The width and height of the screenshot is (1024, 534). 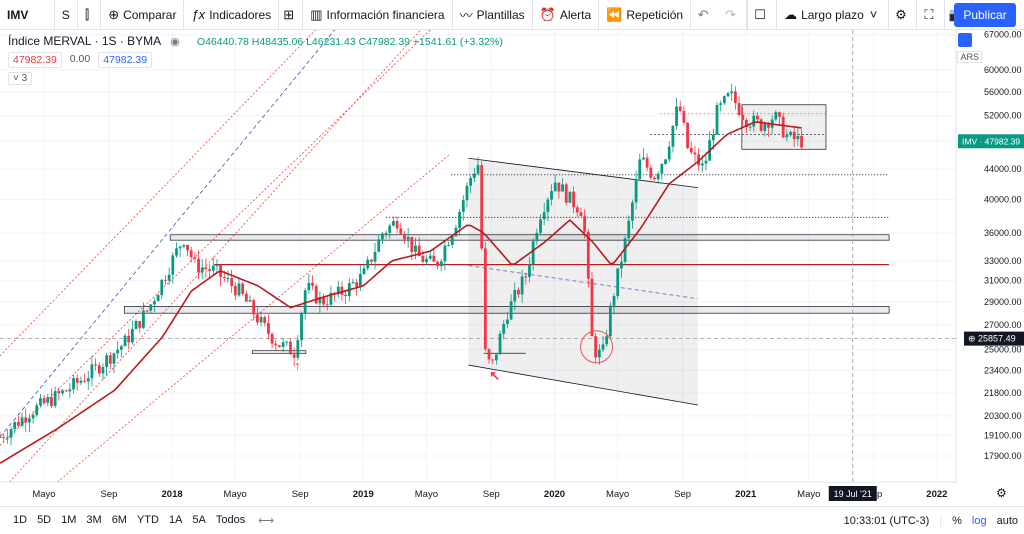 I want to click on layout-name-button: ☁ Largo plazo ˅, so click(x=833, y=15).